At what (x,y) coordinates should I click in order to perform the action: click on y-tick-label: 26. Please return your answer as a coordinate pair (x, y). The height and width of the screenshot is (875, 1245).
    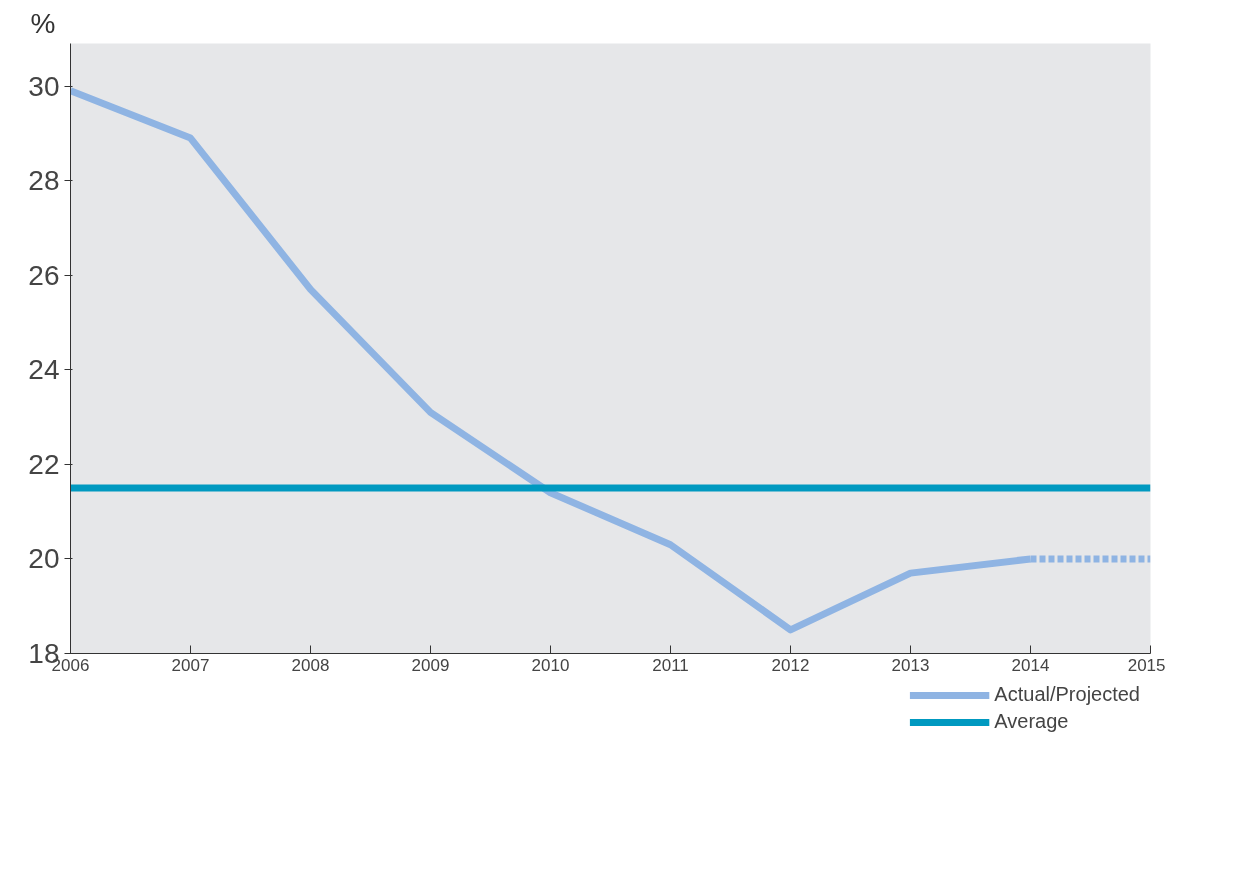
    Looking at the image, I should click on (44, 275).